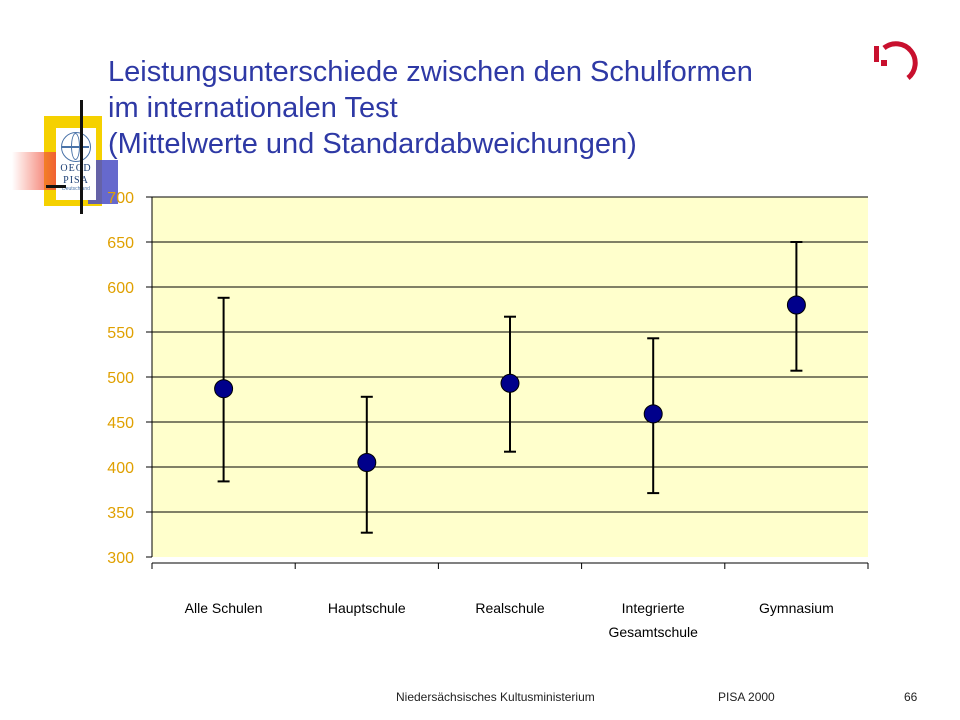 The height and width of the screenshot is (720, 960). What do you see at coordinates (509, 608) in the screenshot?
I see `x-tick-label: Realschule` at bounding box center [509, 608].